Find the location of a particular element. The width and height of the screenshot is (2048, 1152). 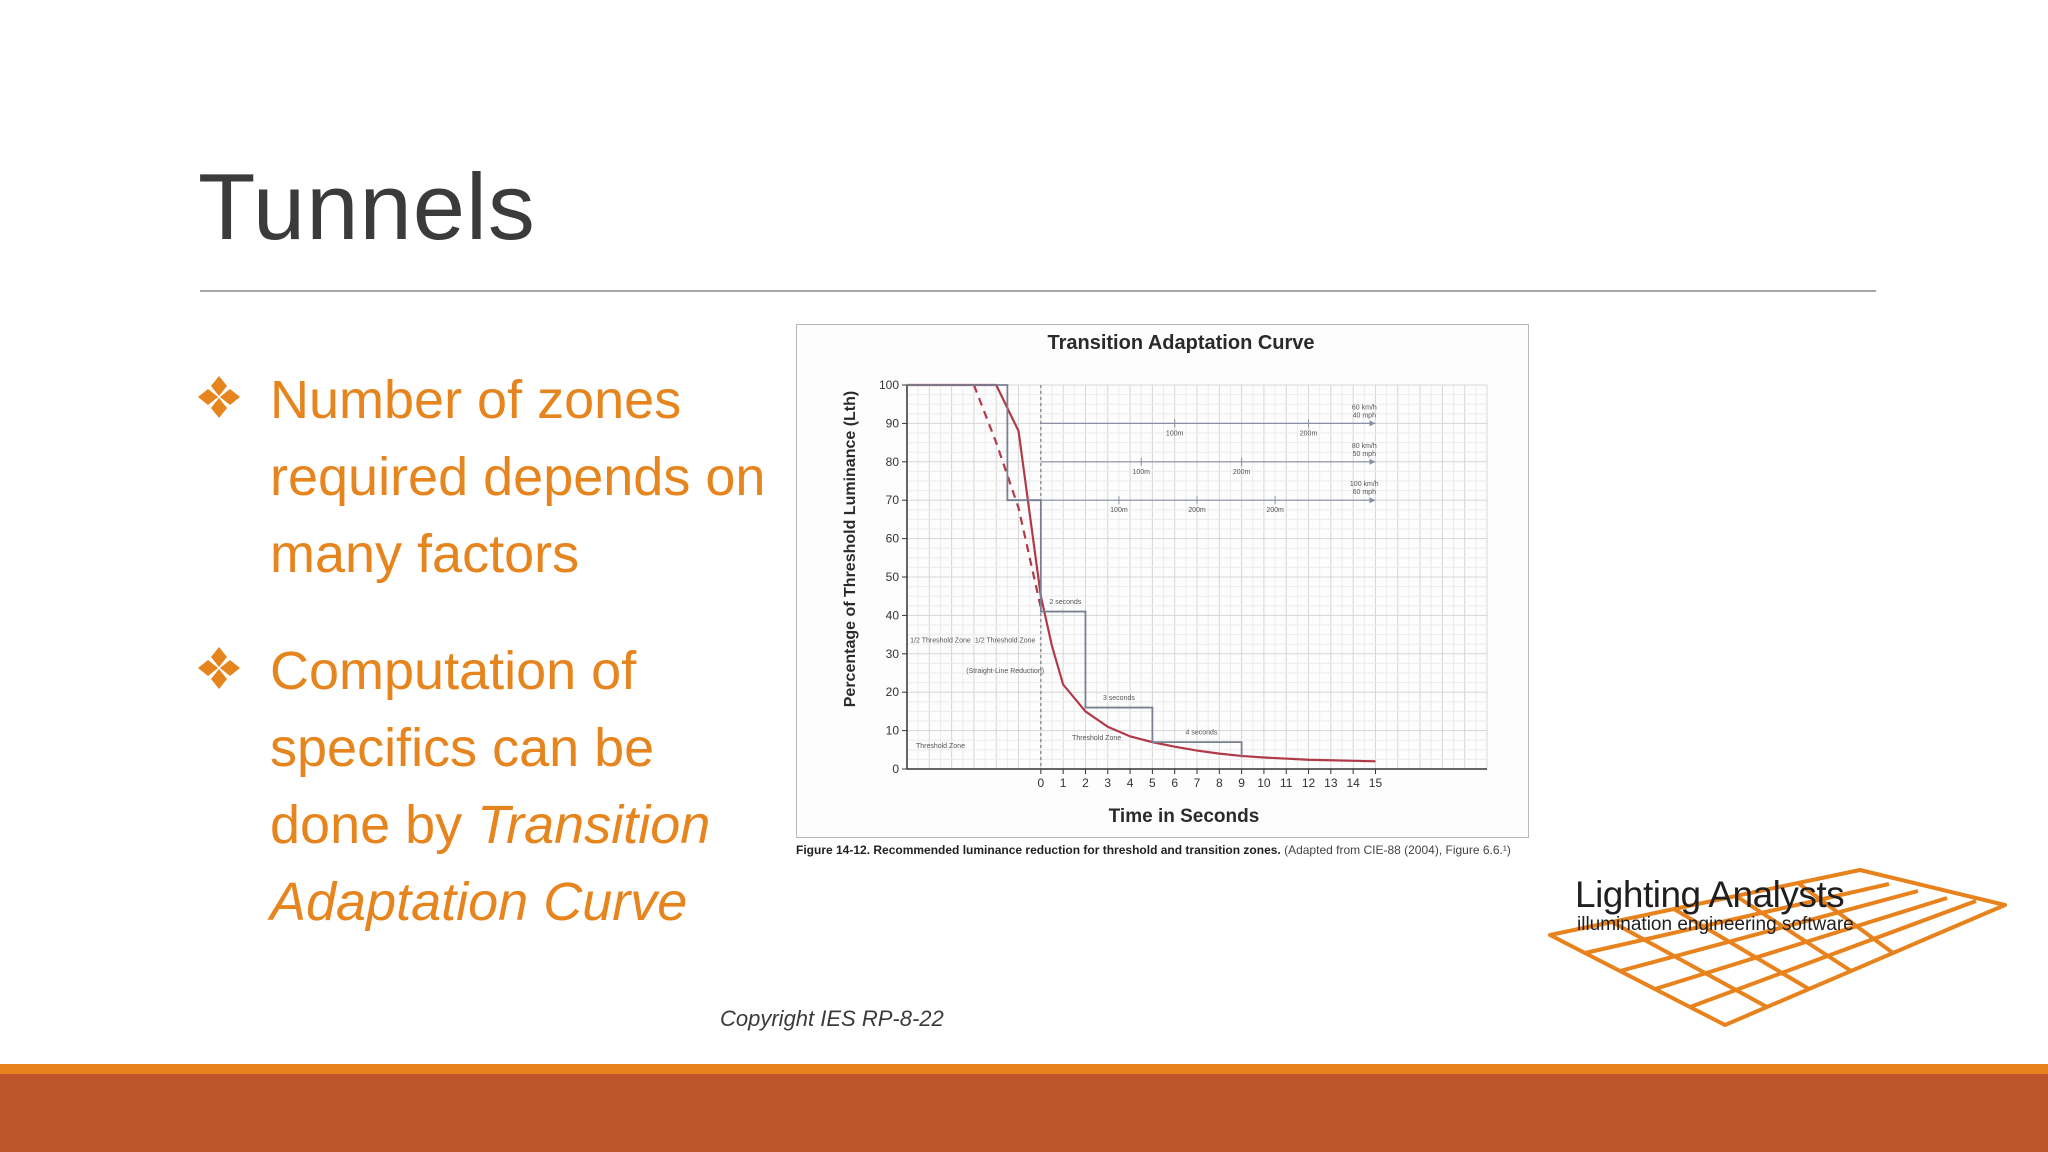

y-tick-label: 100 is located at coordinates (889, 385).